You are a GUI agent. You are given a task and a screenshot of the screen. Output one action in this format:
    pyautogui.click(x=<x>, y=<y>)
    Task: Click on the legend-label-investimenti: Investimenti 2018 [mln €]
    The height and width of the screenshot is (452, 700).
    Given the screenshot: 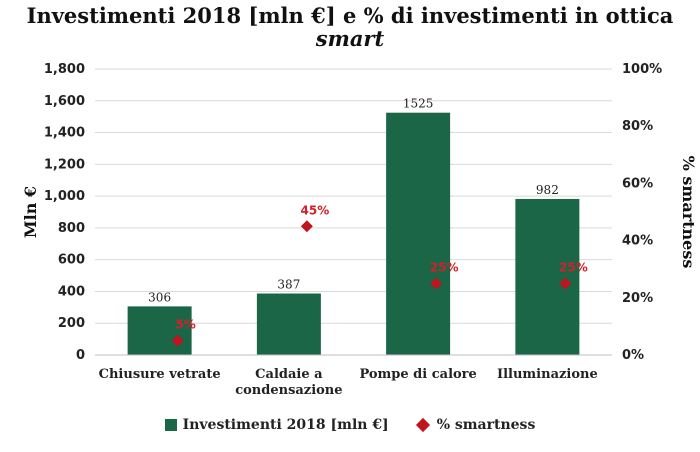 What is the action you would take?
    pyautogui.click(x=285, y=425)
    